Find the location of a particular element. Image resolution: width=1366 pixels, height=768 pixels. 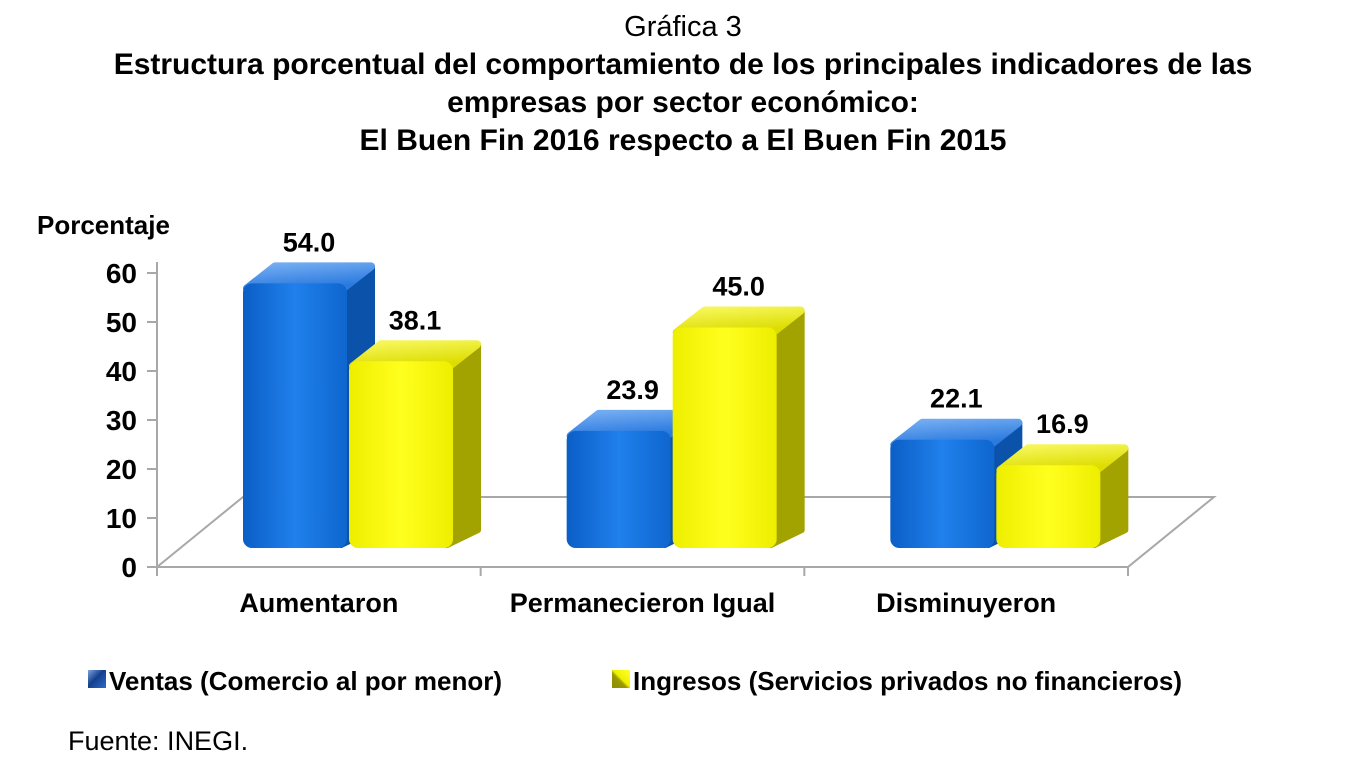

source-note: Fuente: INEGI. is located at coordinates (158, 741).